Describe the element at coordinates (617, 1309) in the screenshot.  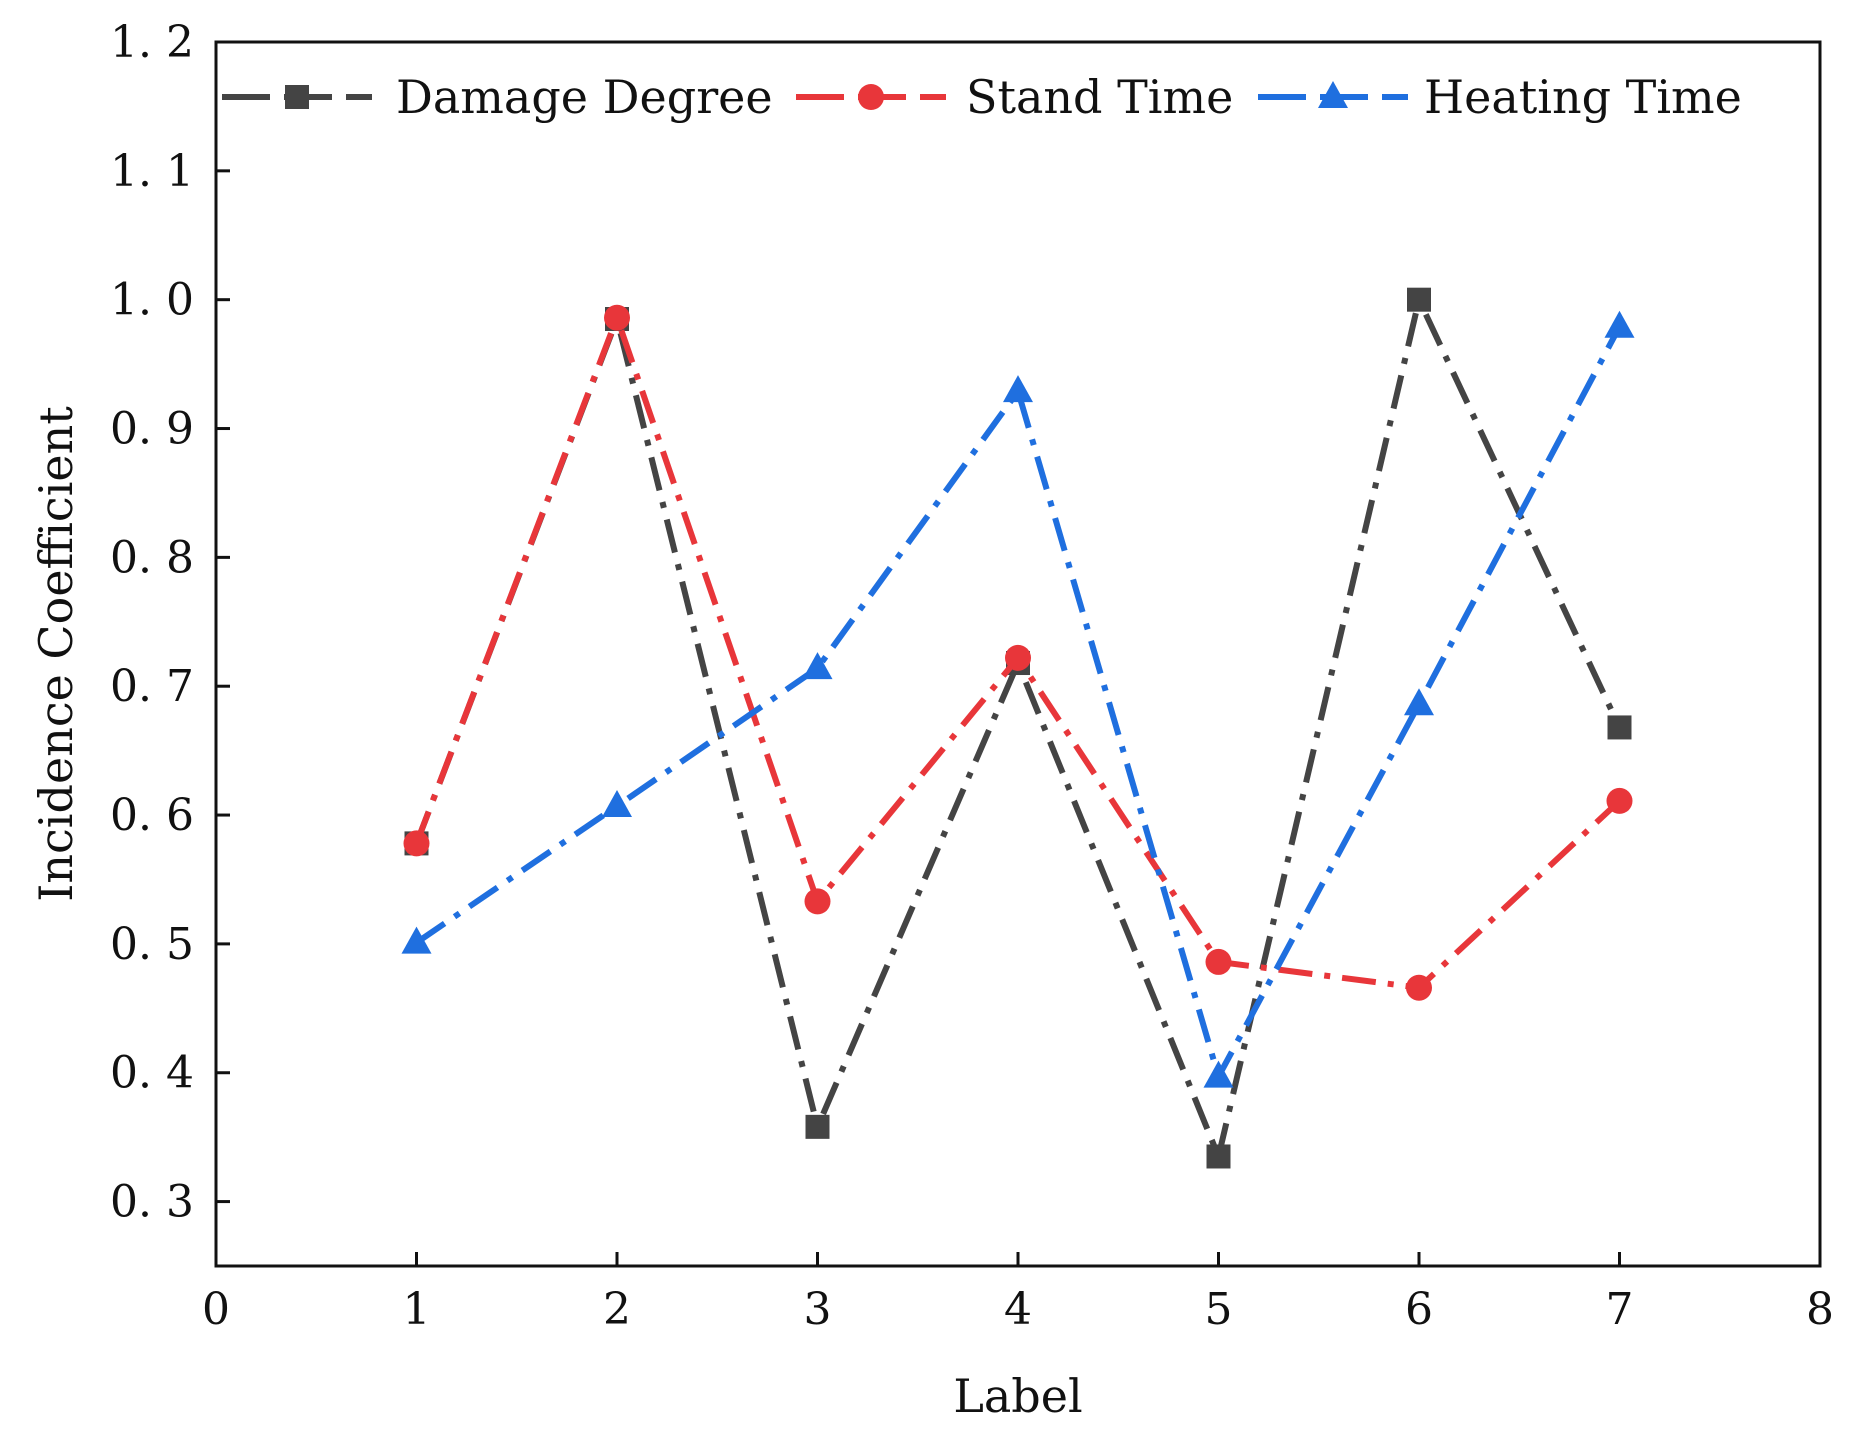
I see `x-tick-label-2: 2` at that location.